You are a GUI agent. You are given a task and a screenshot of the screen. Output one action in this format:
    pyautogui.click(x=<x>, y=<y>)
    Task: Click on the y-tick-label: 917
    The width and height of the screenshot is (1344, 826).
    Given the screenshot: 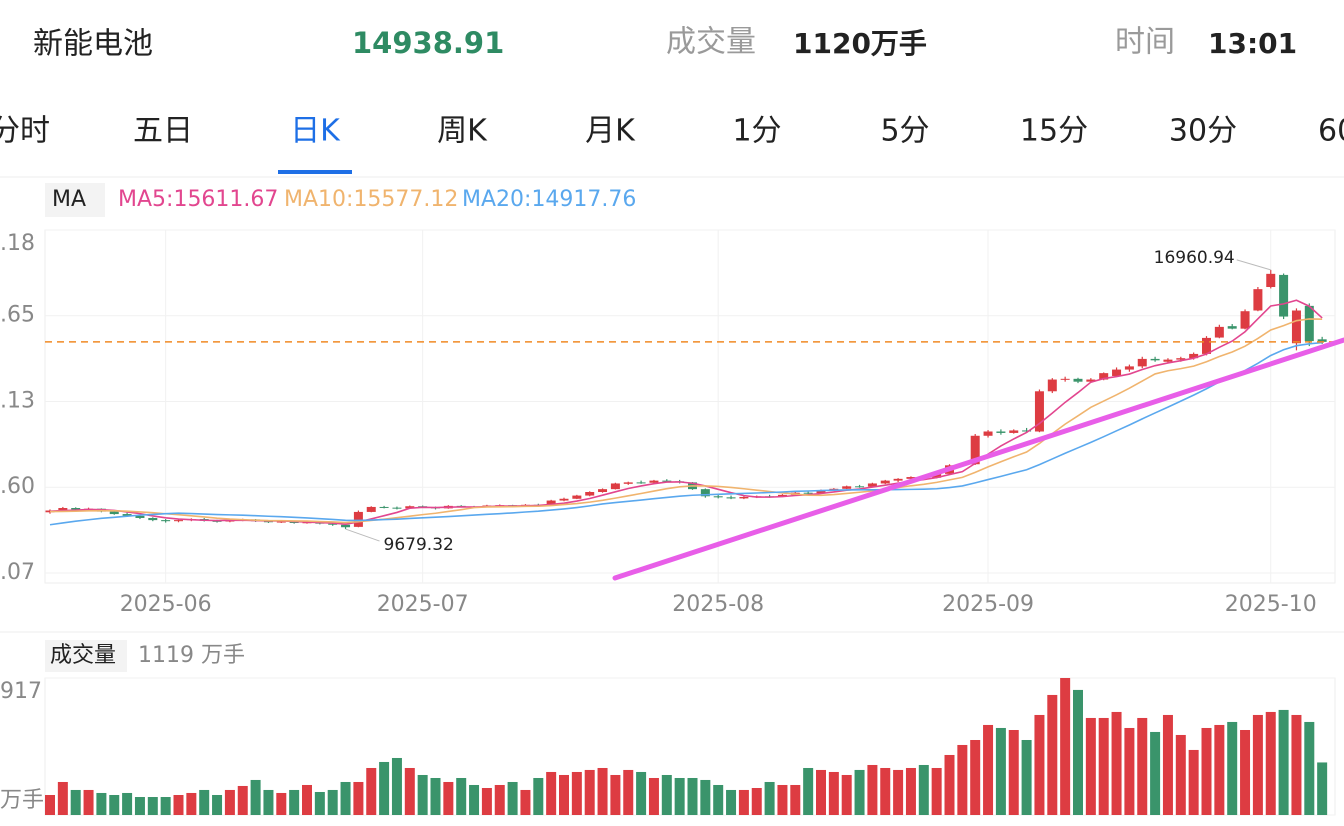 What is the action you would take?
    pyautogui.click(x=21, y=691)
    